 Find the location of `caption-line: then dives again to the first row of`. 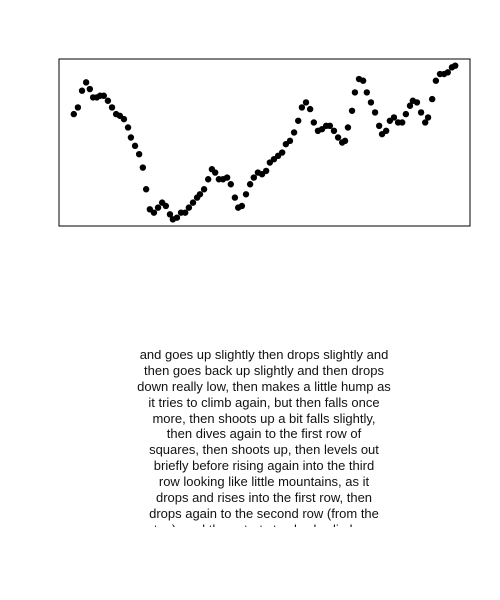

caption-line: then dives again to the first row of is located at coordinates (264, 434).